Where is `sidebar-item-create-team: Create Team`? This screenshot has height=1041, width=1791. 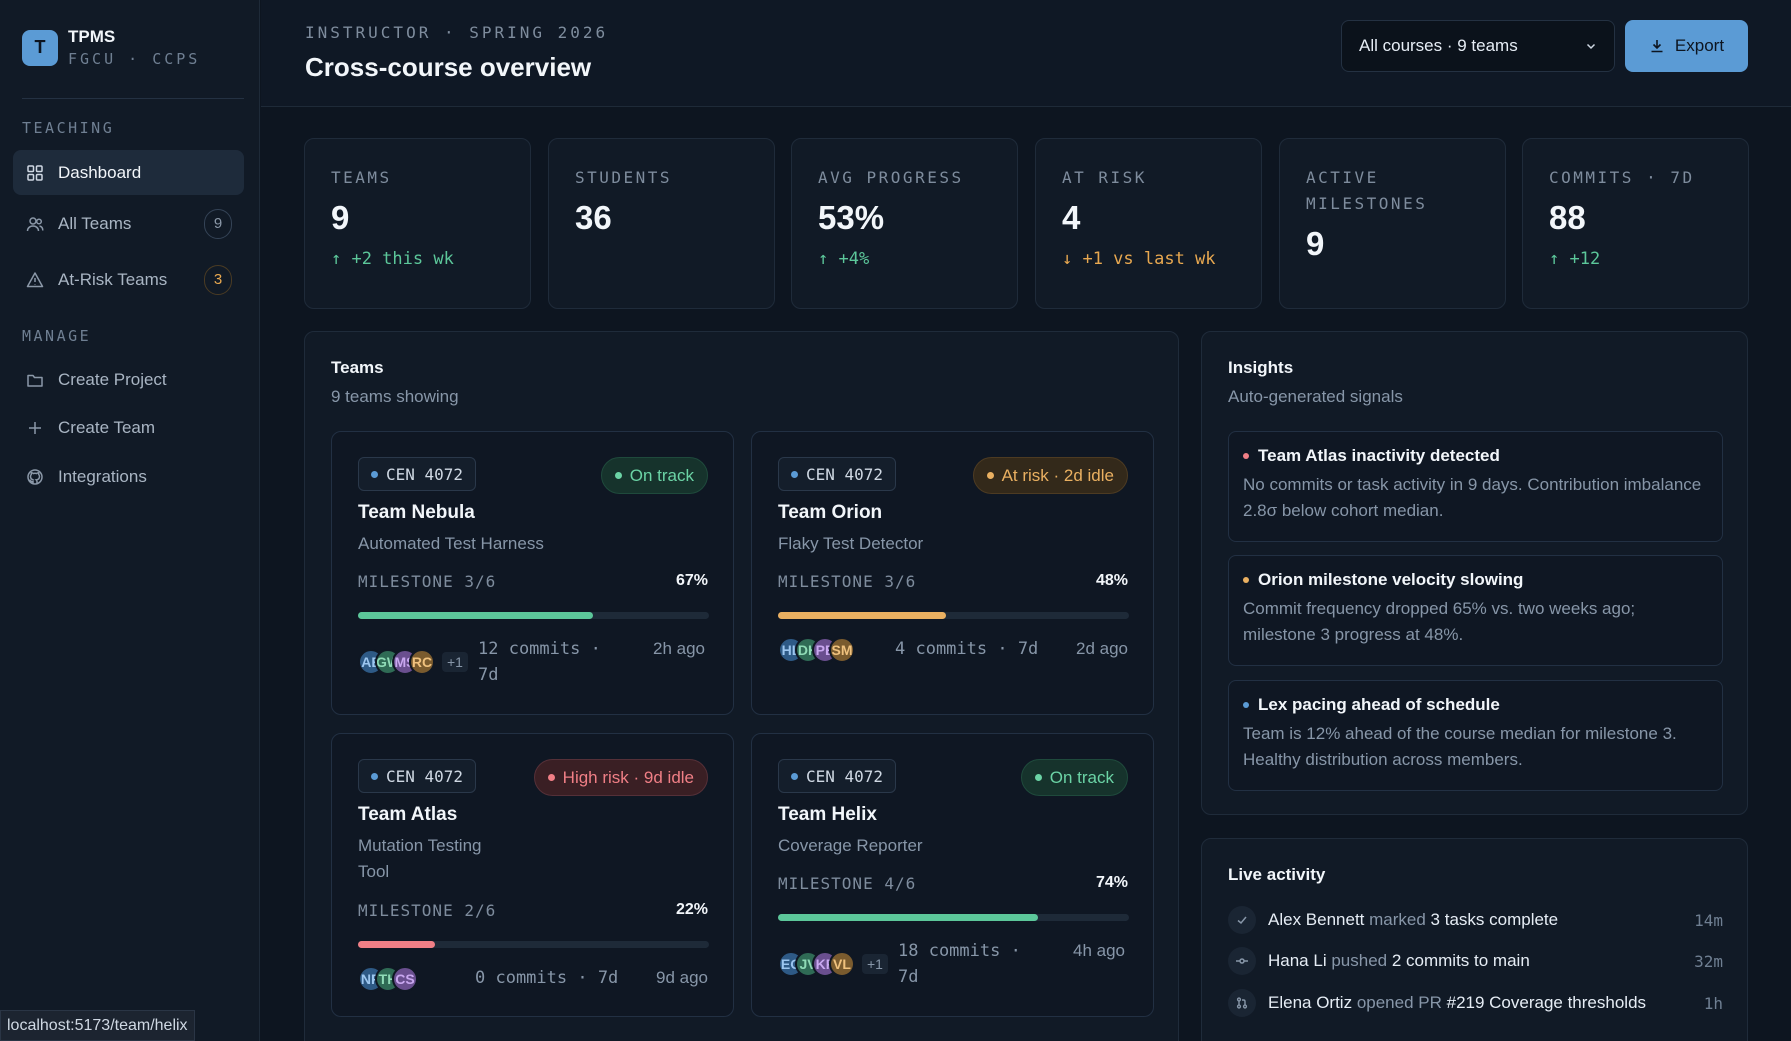
sidebar-item-create-team: Create Team is located at coordinates (128, 427).